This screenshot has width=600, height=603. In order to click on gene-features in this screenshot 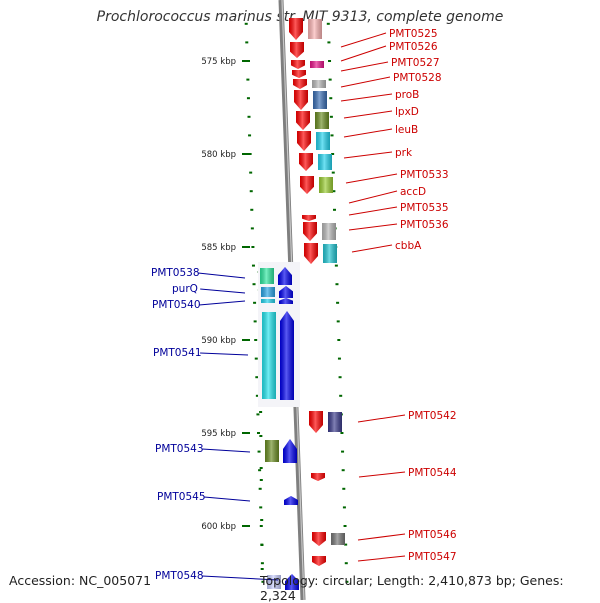, I will do `click(302, 304)`.